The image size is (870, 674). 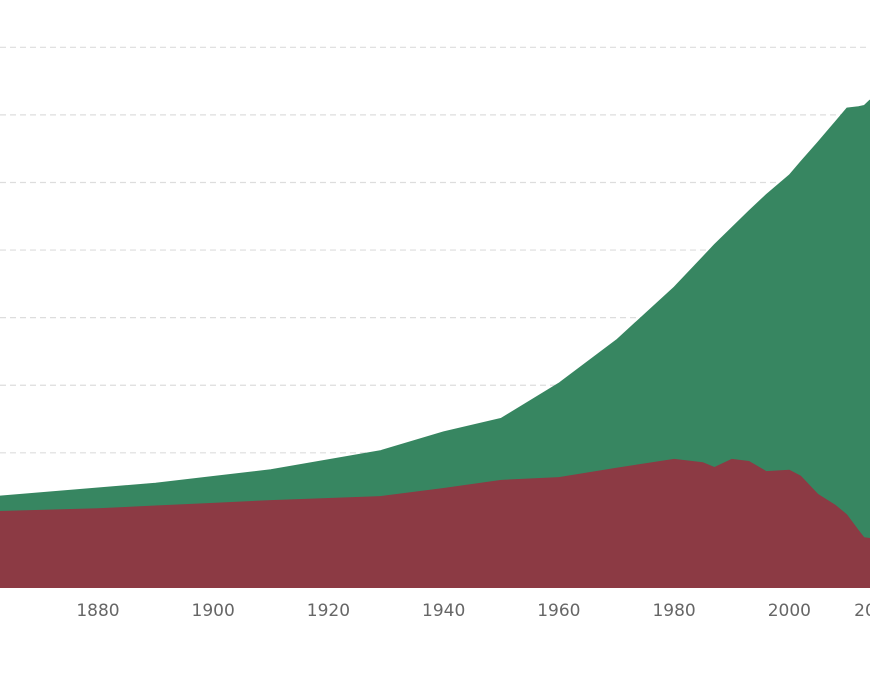 I want to click on x-tick-label: 2000, so click(x=789, y=611).